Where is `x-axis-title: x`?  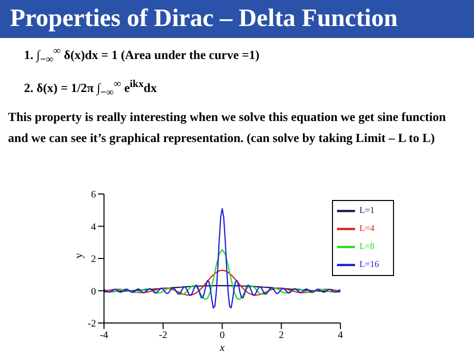
x-axis-title: x is located at coordinates (221, 348).